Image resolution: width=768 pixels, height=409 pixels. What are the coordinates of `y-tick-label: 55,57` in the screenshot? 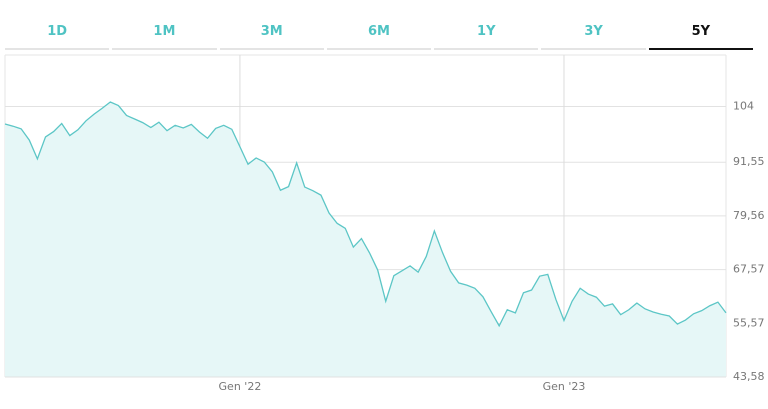 It's located at (749, 322).